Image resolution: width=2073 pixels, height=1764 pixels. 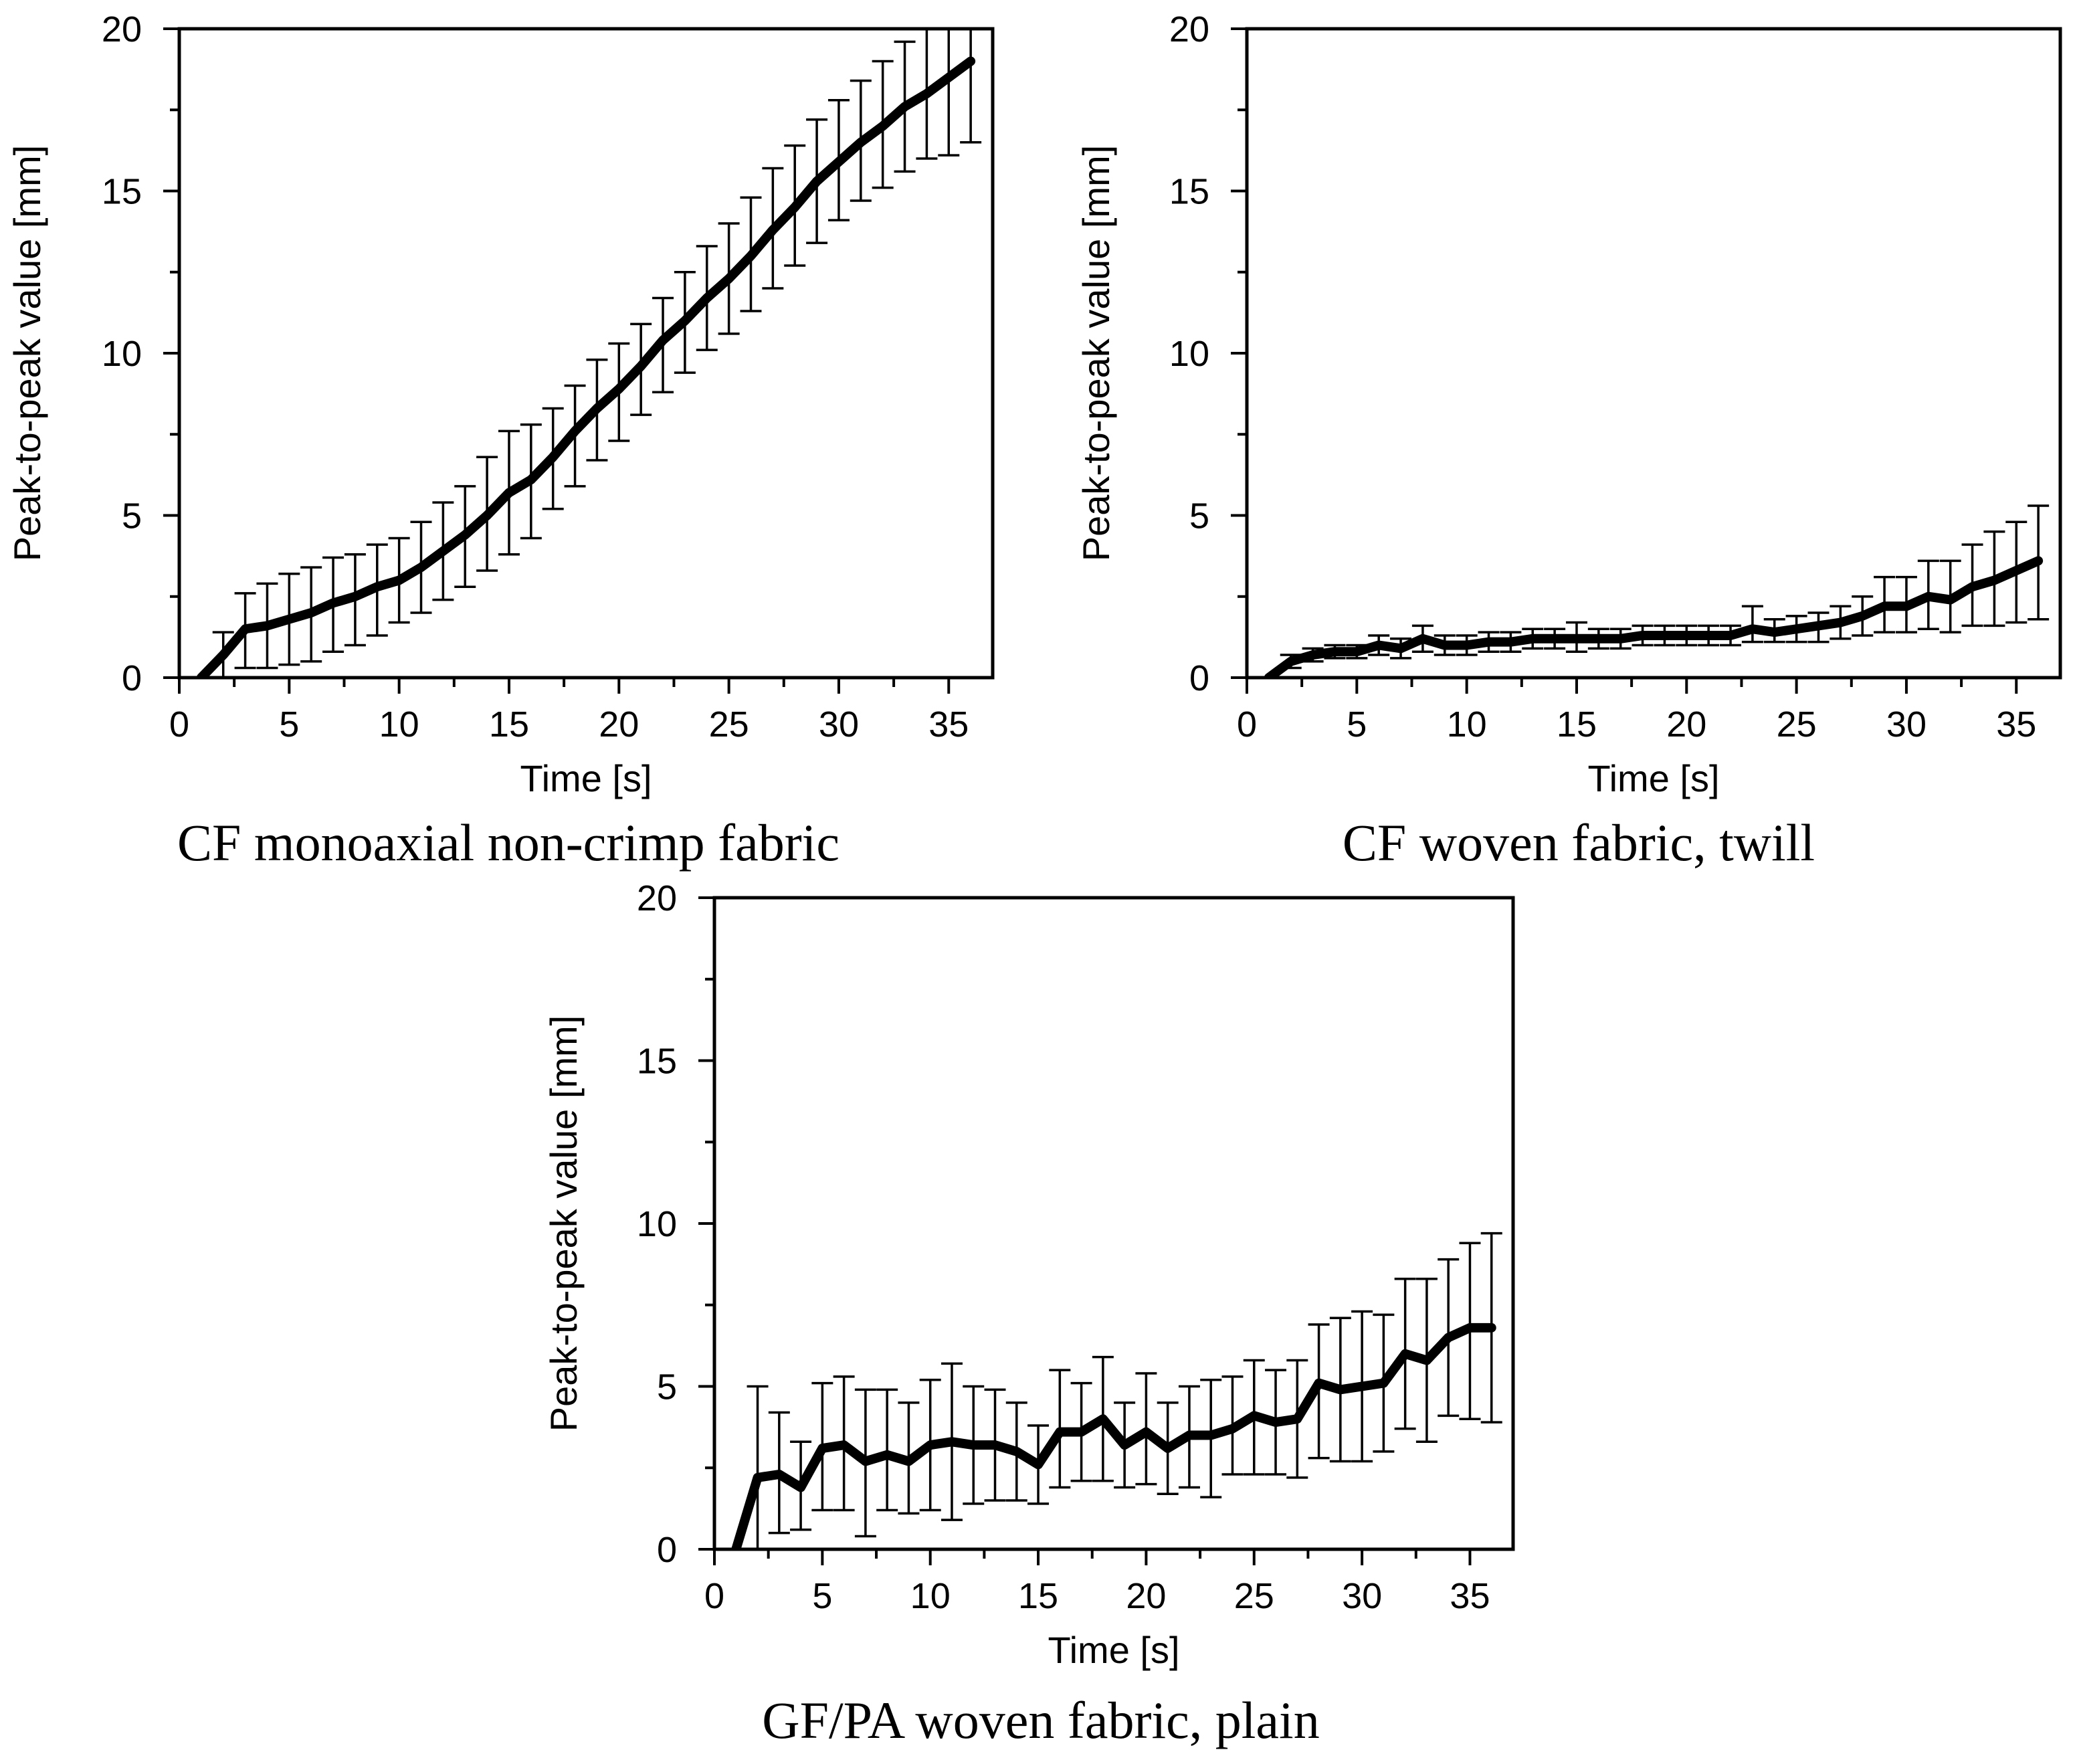 I want to click on plot-frame, so click(x=1654, y=353).